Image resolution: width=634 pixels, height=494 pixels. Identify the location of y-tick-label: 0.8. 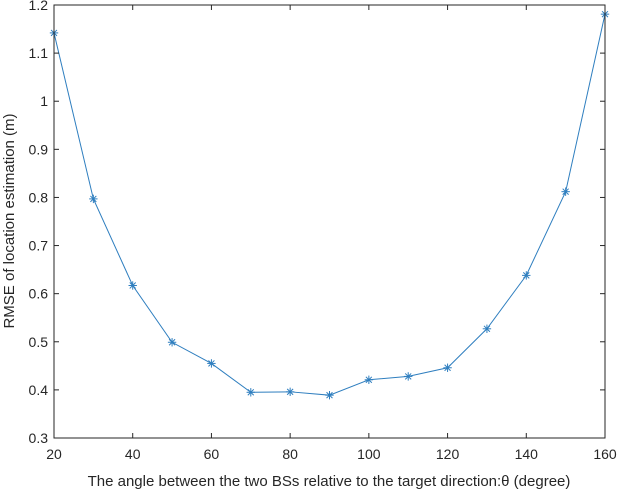
(39, 197).